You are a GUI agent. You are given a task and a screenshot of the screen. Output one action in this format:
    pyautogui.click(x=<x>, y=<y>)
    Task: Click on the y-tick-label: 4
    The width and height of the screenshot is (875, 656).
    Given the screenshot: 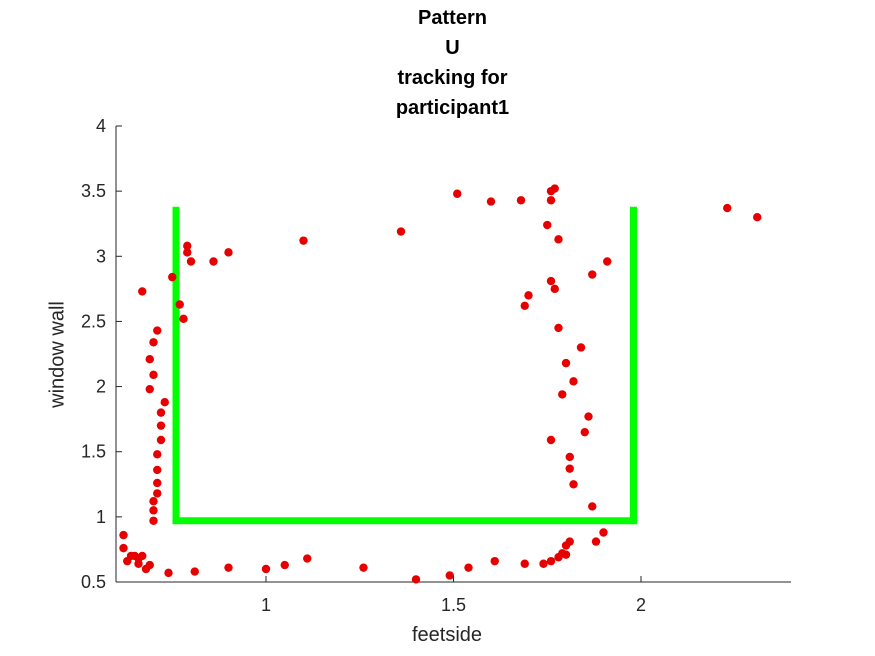 What is the action you would take?
    pyautogui.click(x=101, y=126)
    